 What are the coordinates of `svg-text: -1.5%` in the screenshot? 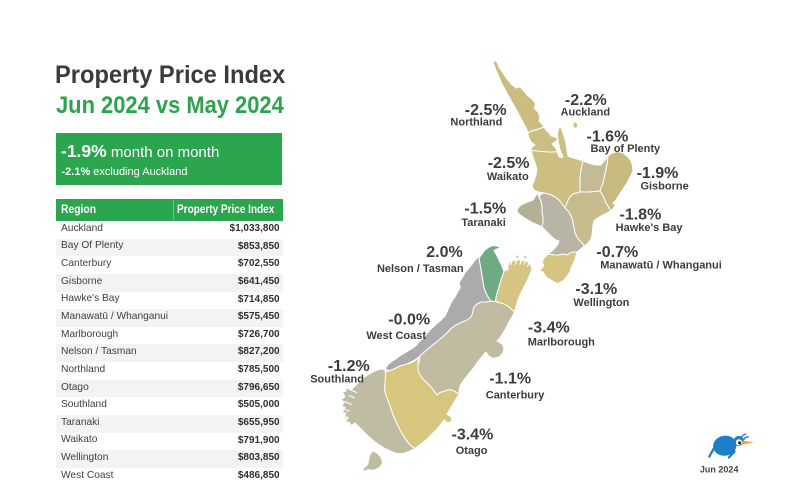 It's located at (485, 209).